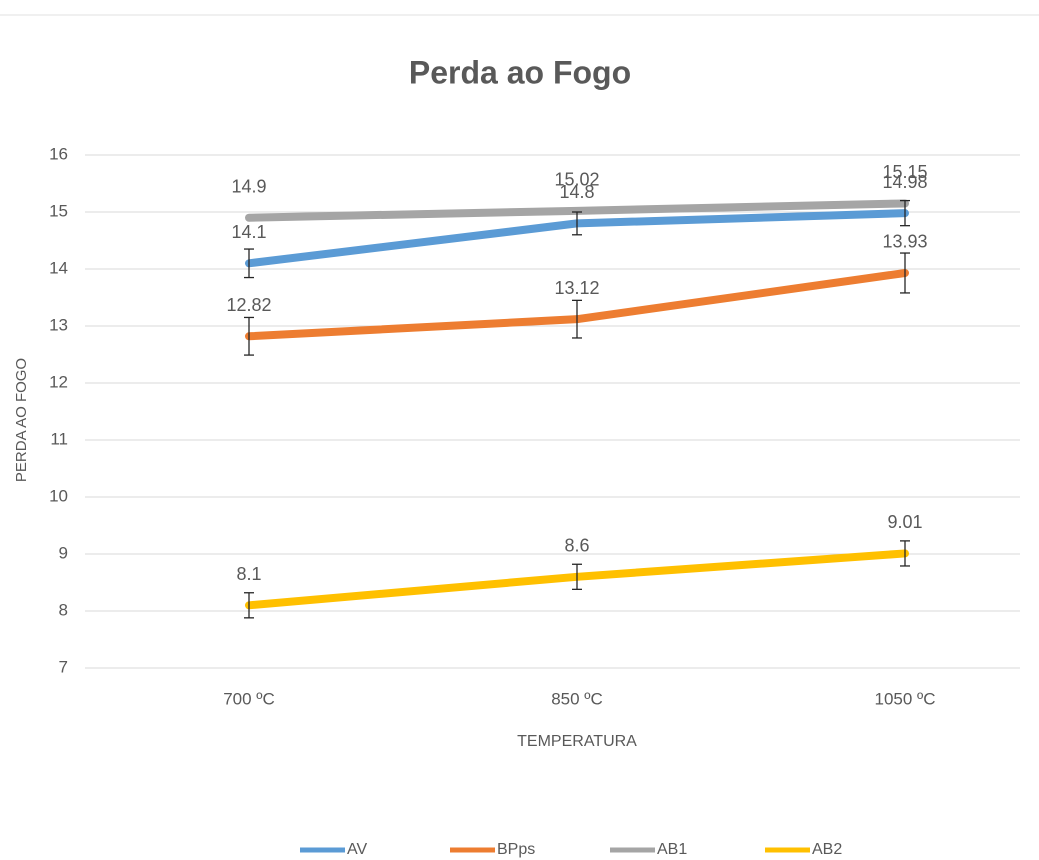 The height and width of the screenshot is (860, 1039). I want to click on x-tick-label: 850 ºC, so click(577, 698).